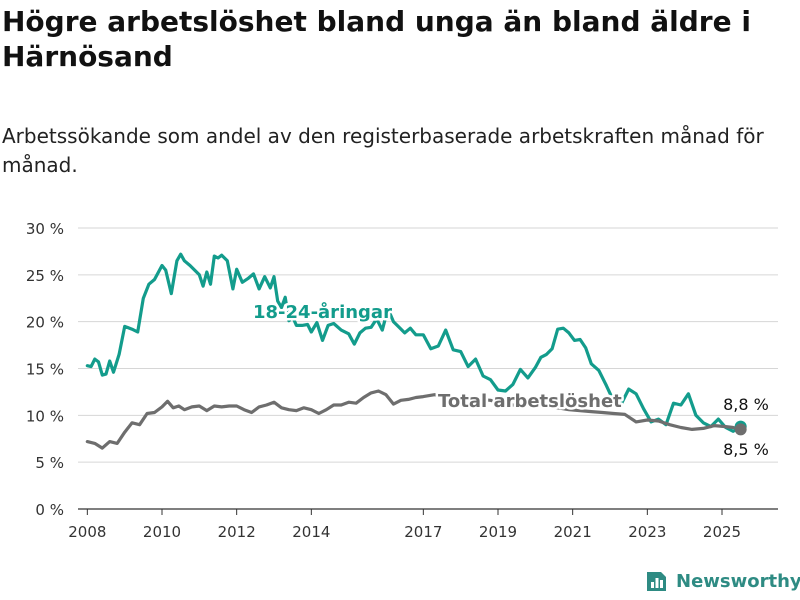 This screenshot has width=800, height=600. What do you see at coordinates (45, 229) in the screenshot?
I see `y-tick-label: 30 %` at bounding box center [45, 229].